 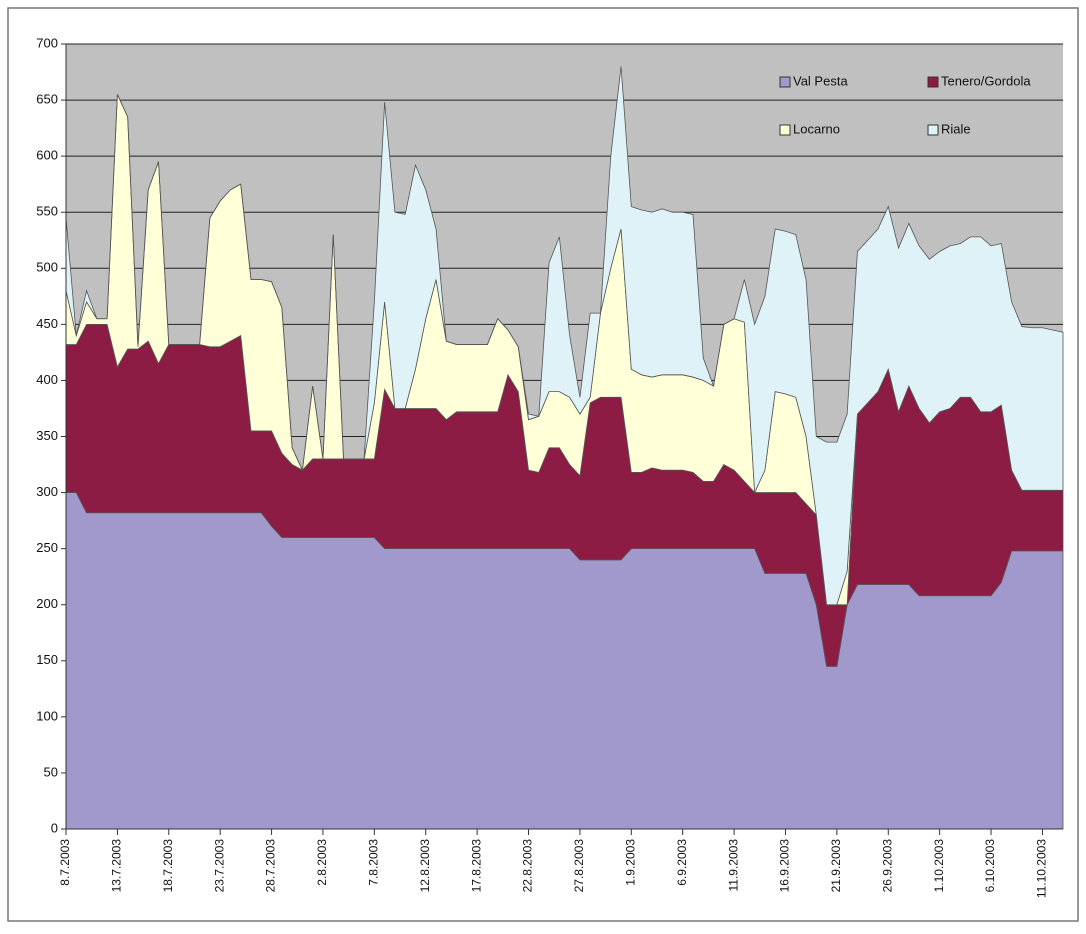 What do you see at coordinates (47, 99) in the screenshot?
I see `y-tick-label: 650` at bounding box center [47, 99].